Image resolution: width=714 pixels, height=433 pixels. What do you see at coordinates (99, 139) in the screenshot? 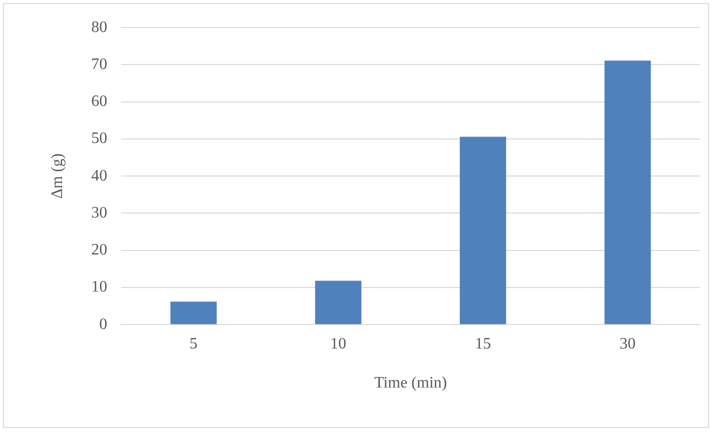
I see `y-tick-label: 50` at bounding box center [99, 139].